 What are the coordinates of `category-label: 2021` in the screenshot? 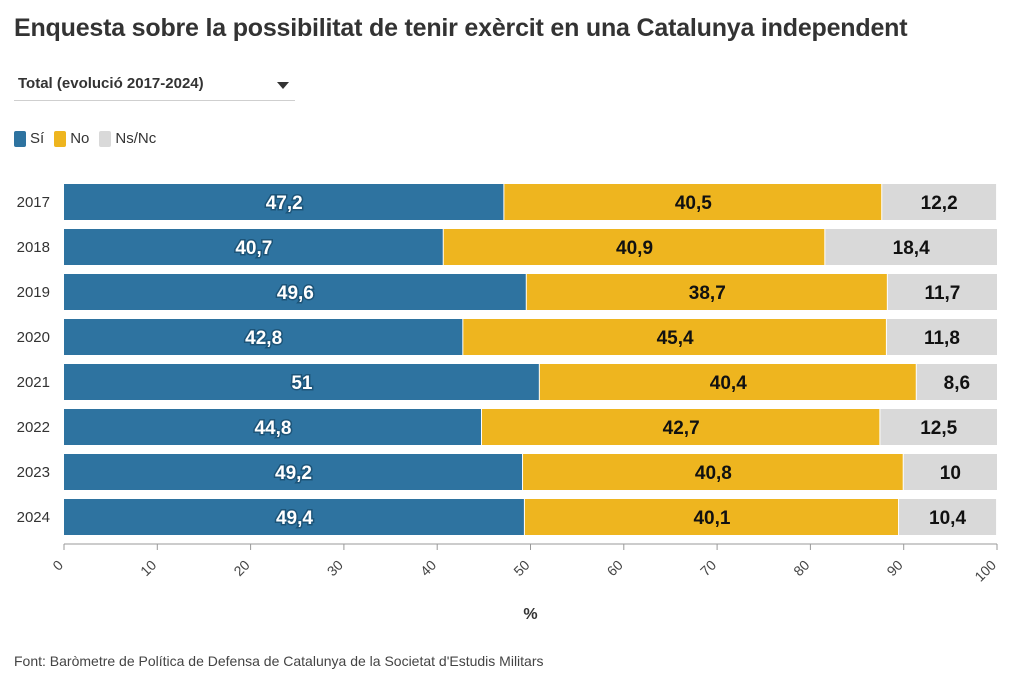 It's located at (33, 382).